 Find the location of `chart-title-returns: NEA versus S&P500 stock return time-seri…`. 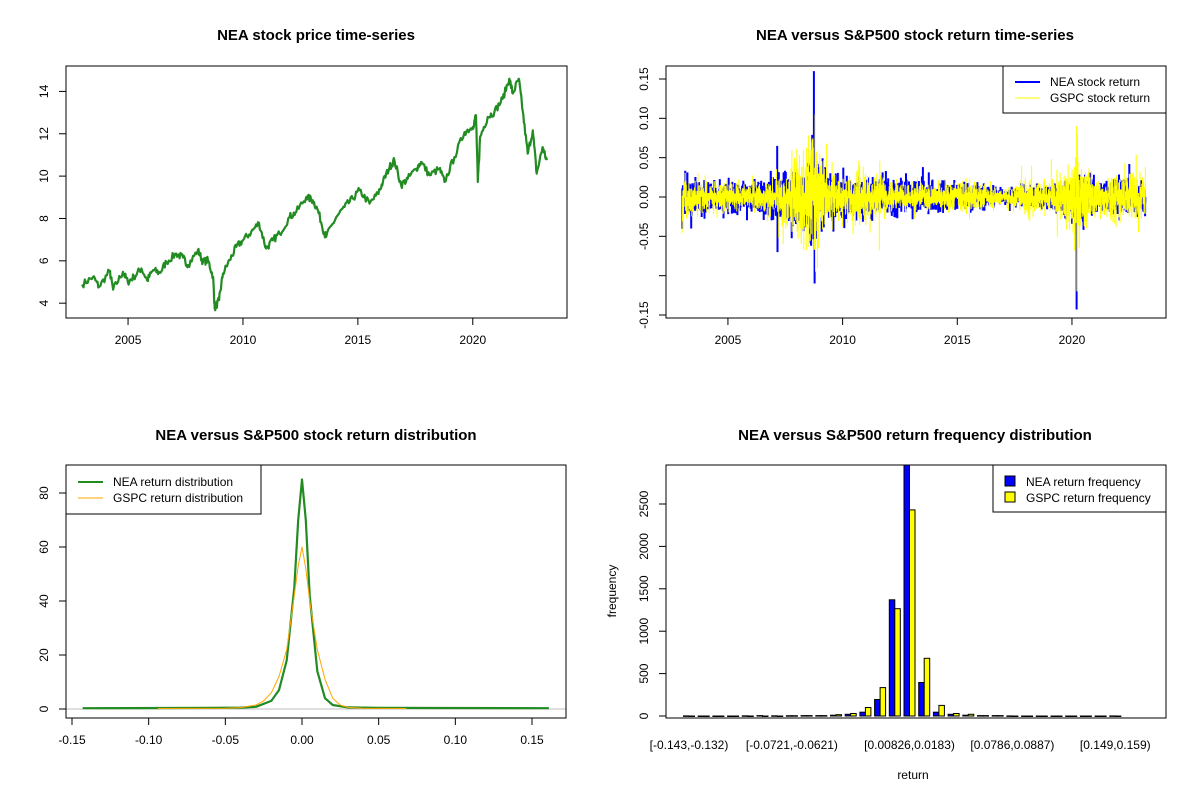

chart-title-returns: NEA versus S&P500 stock return time-seri… is located at coordinates (915, 35).